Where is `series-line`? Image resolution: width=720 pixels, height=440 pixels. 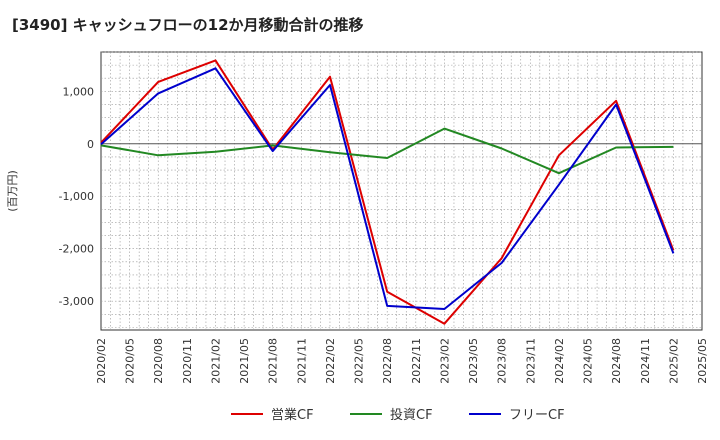 series-line is located at coordinates (387, 151).